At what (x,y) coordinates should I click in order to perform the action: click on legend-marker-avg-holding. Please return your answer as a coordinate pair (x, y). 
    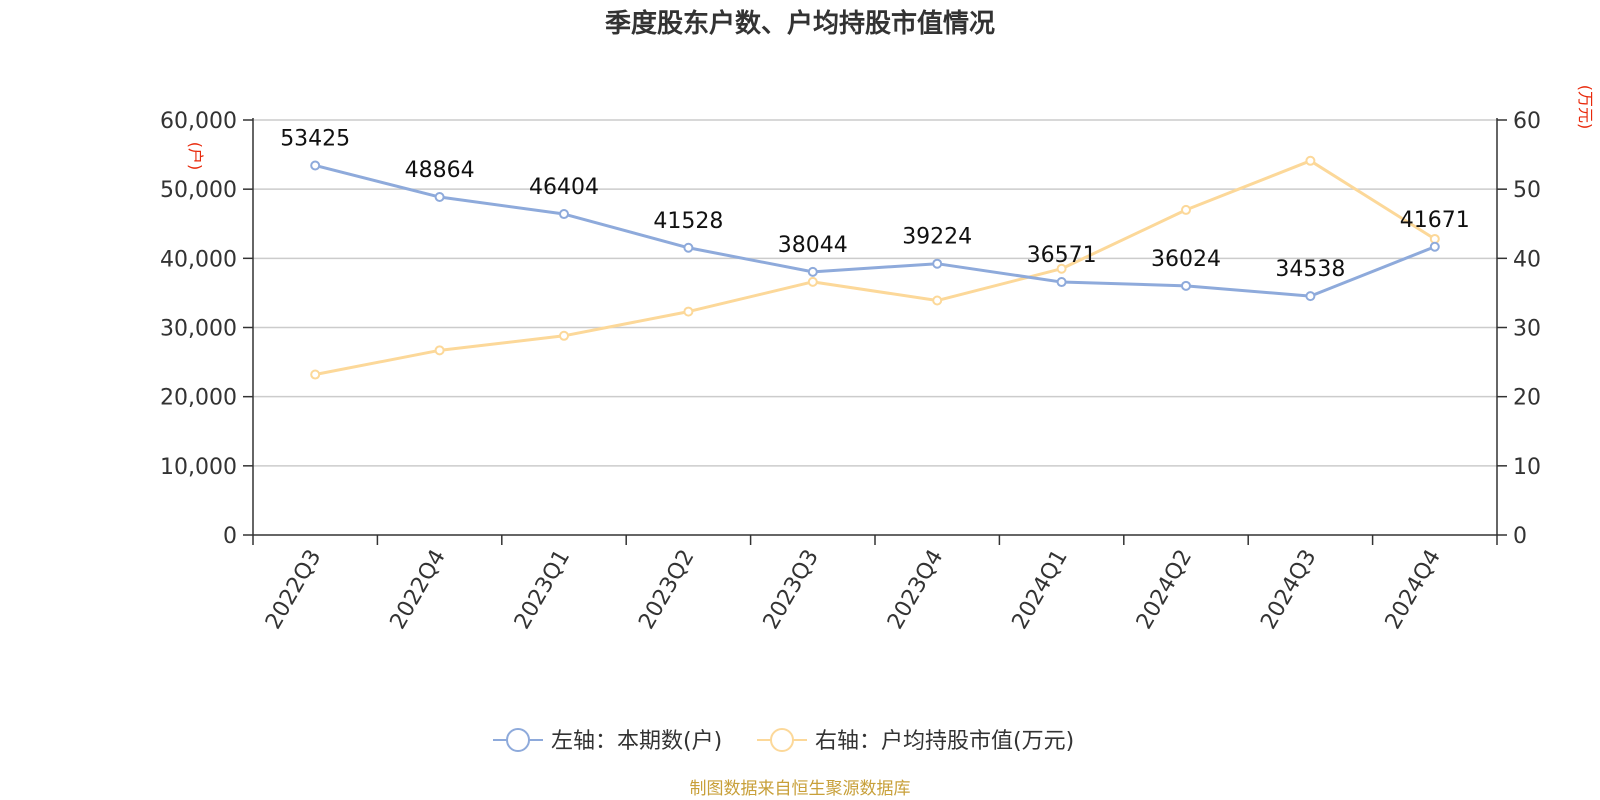
    Looking at the image, I should click on (782, 740).